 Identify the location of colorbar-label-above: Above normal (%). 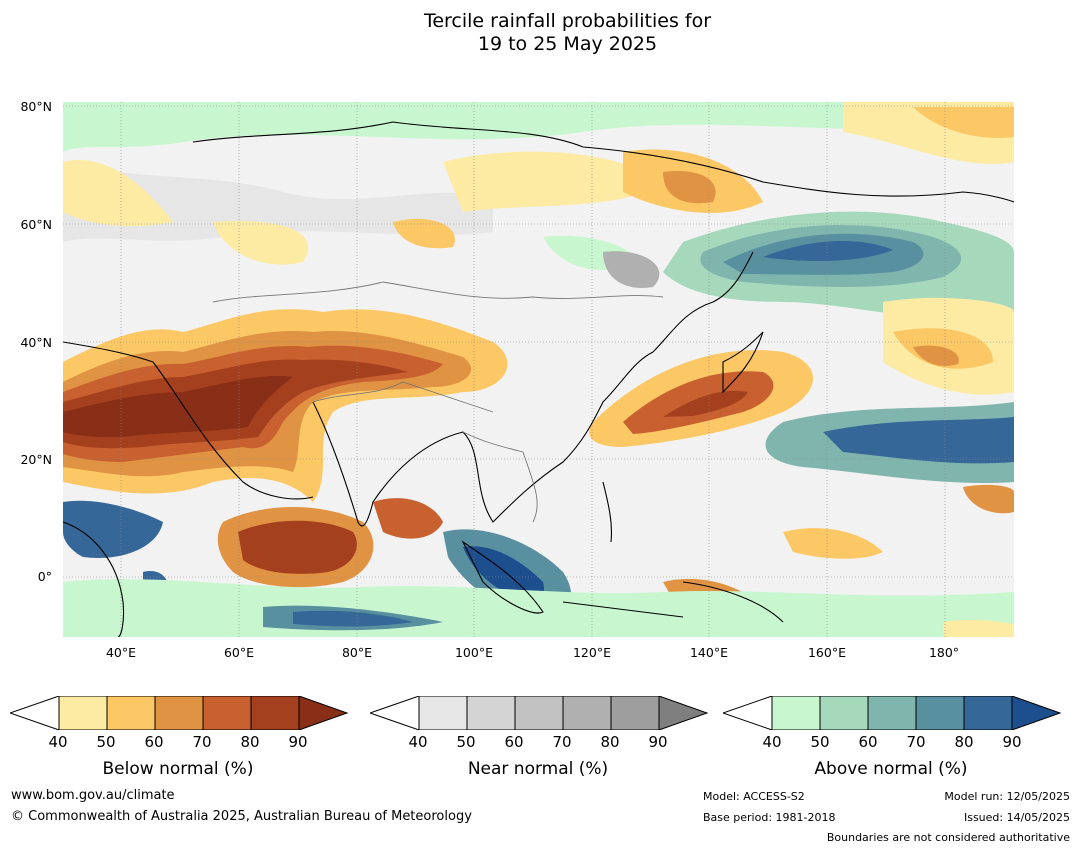
(891, 769).